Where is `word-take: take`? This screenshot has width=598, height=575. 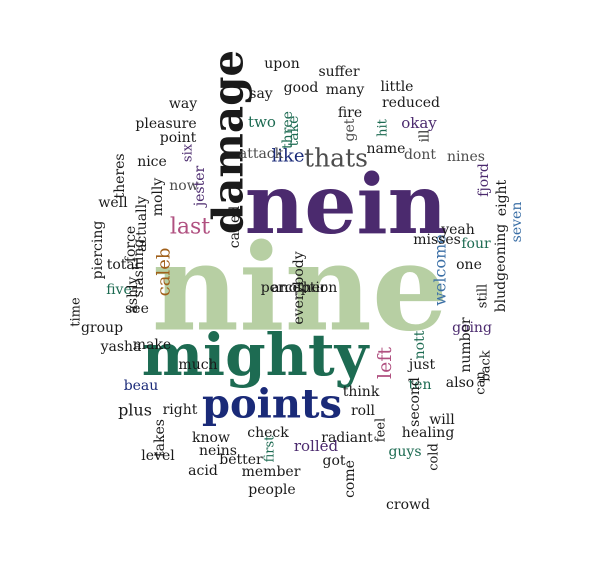
word-take: take is located at coordinates (294, 131).